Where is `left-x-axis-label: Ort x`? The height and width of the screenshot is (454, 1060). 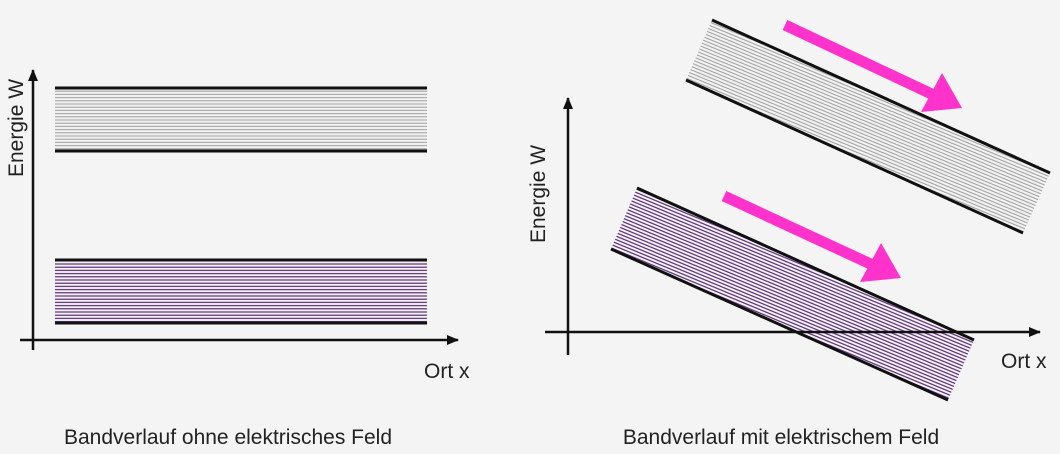
left-x-axis-label: Ort x is located at coordinates (447, 371).